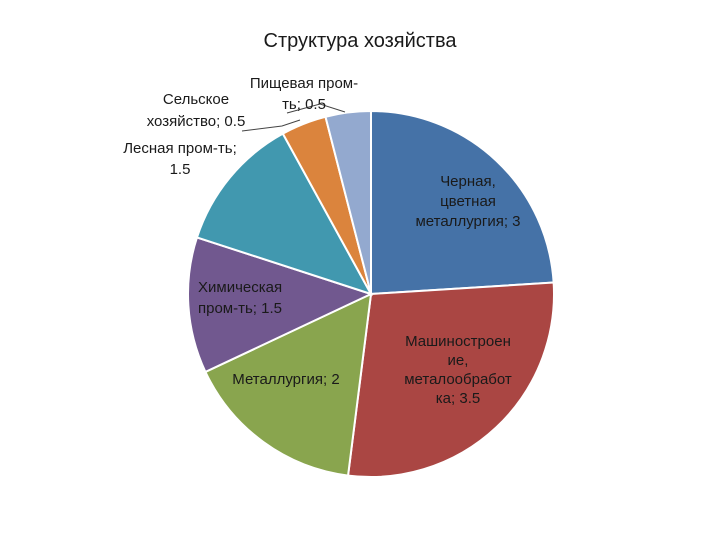 The width and height of the screenshot is (720, 540). I want to click on slice-data-label: Пищевая пром-ть; 0.5, so click(304, 94).